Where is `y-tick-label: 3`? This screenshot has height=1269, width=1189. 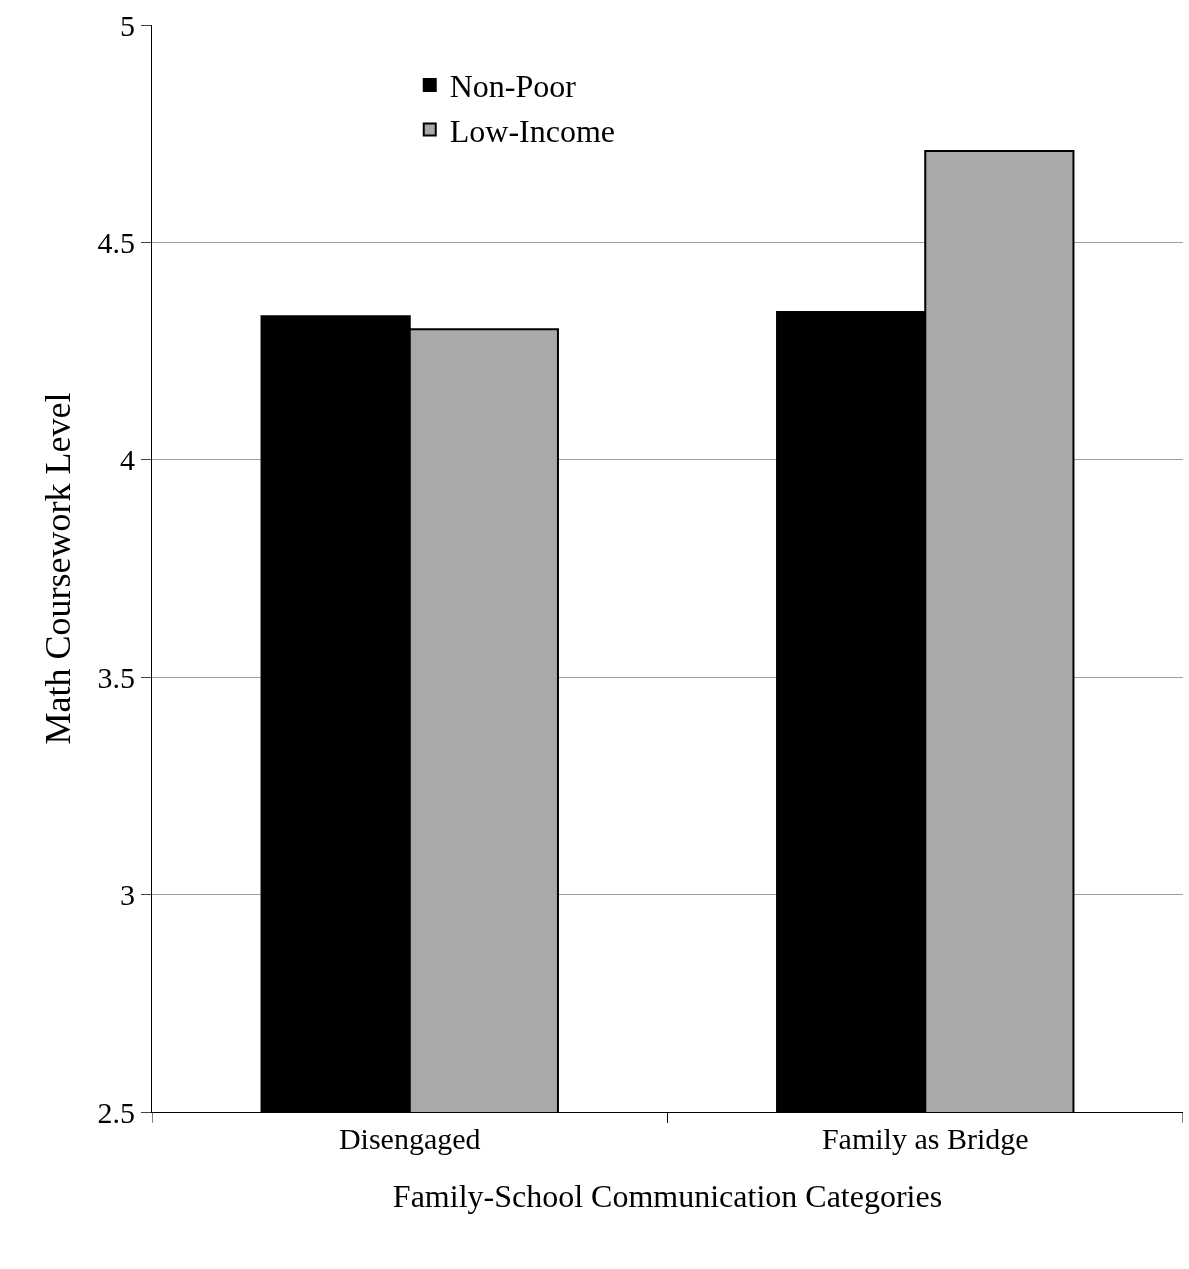 y-tick-label: 3 is located at coordinates (127, 895).